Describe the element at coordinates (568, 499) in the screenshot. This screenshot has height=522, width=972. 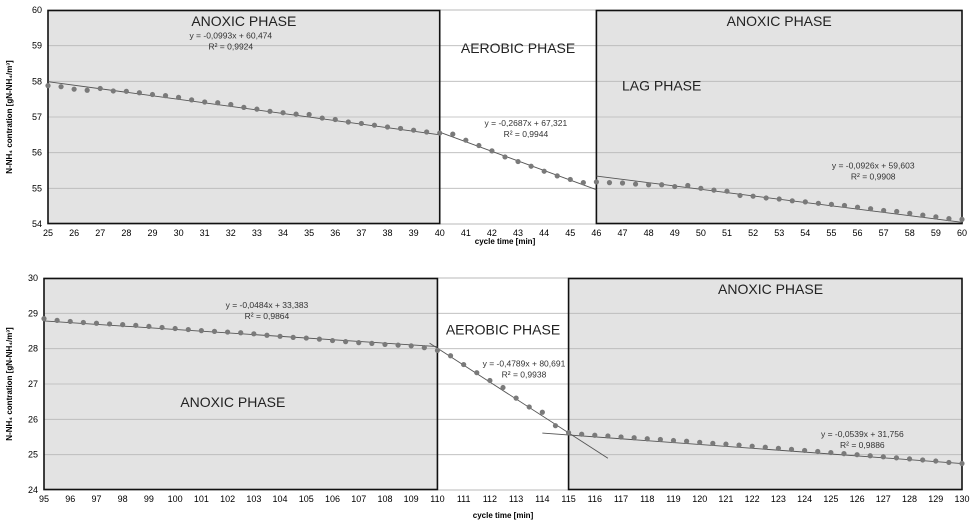
I see `x-tick-label: 115` at that location.